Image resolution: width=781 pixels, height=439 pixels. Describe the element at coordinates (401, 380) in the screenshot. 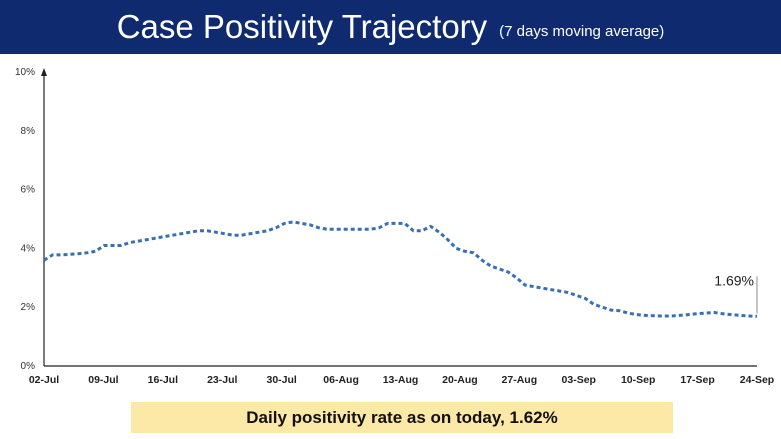

I see `x-tick-label: 13-Aug` at that location.